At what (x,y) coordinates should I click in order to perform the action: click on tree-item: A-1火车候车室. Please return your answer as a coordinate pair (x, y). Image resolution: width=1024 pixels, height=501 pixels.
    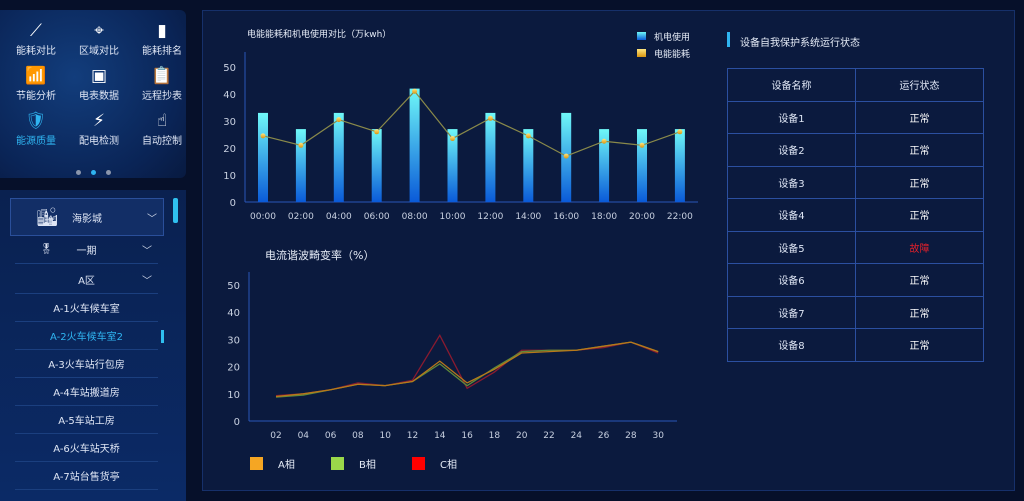
    Looking at the image, I should click on (86, 308).